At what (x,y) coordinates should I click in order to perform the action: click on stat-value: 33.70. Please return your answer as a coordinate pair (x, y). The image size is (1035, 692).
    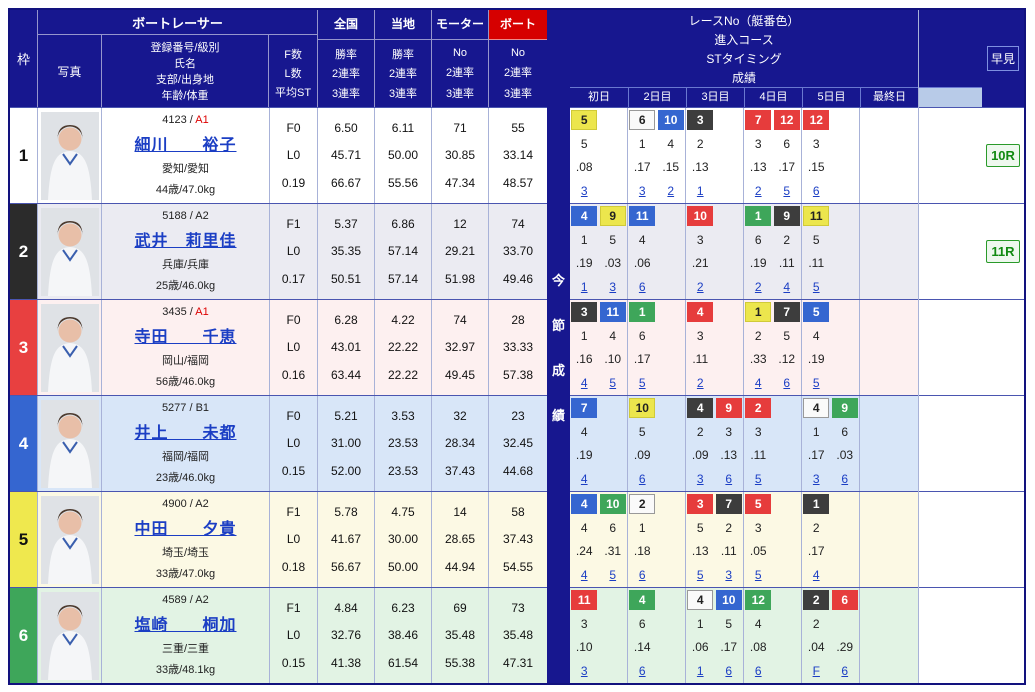
    Looking at the image, I should click on (518, 251).